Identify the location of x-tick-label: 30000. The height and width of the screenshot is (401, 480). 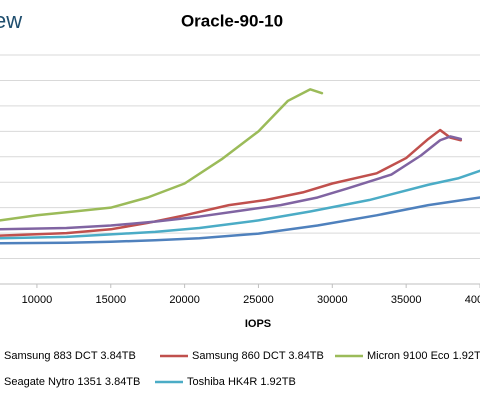
(332, 300).